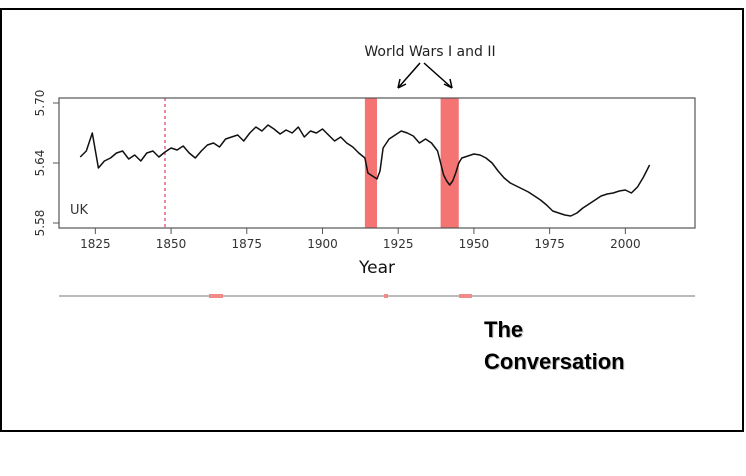 The height and width of the screenshot is (476, 746). I want to click on x-tick-label: 1900, so click(322, 244).